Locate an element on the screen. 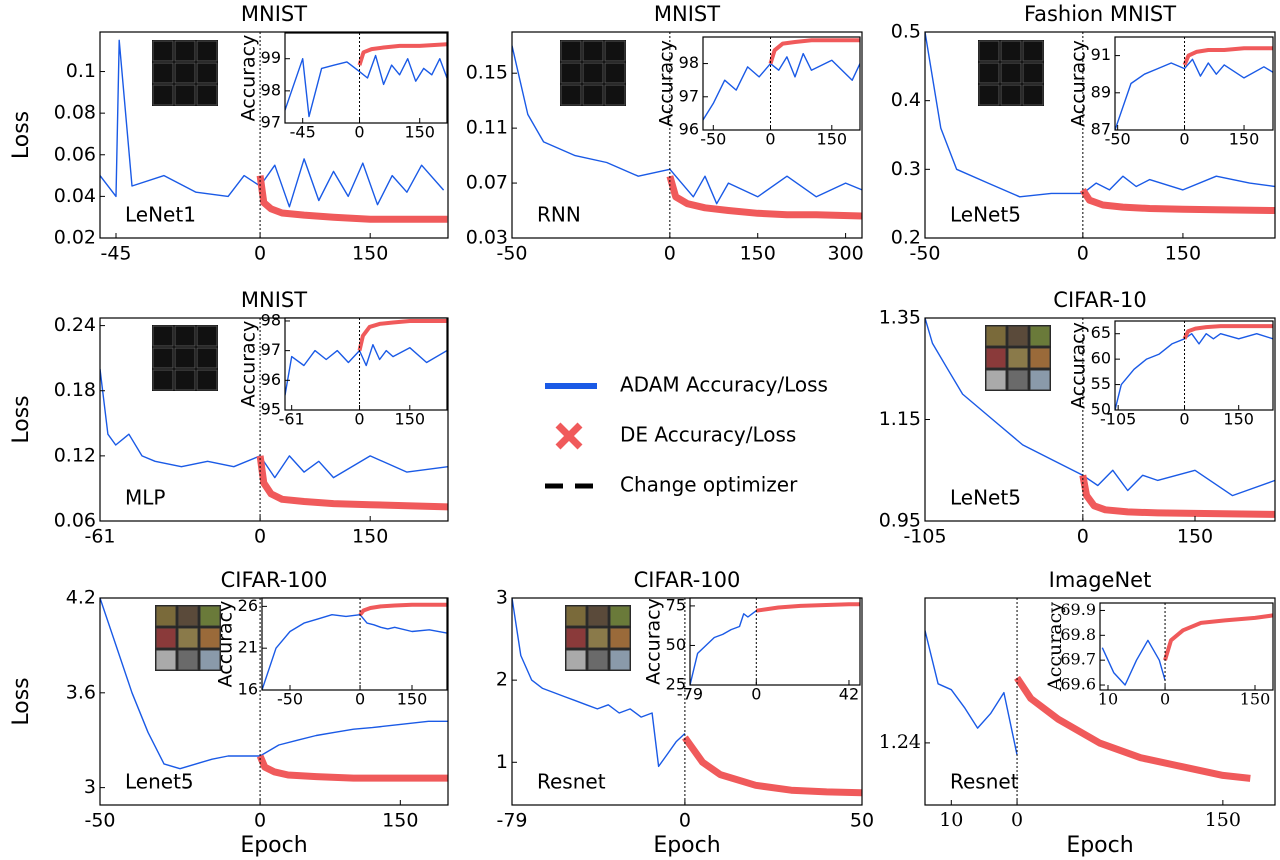 The height and width of the screenshot is (860, 1280). y-tick-label: 89 is located at coordinates (1101, 91).